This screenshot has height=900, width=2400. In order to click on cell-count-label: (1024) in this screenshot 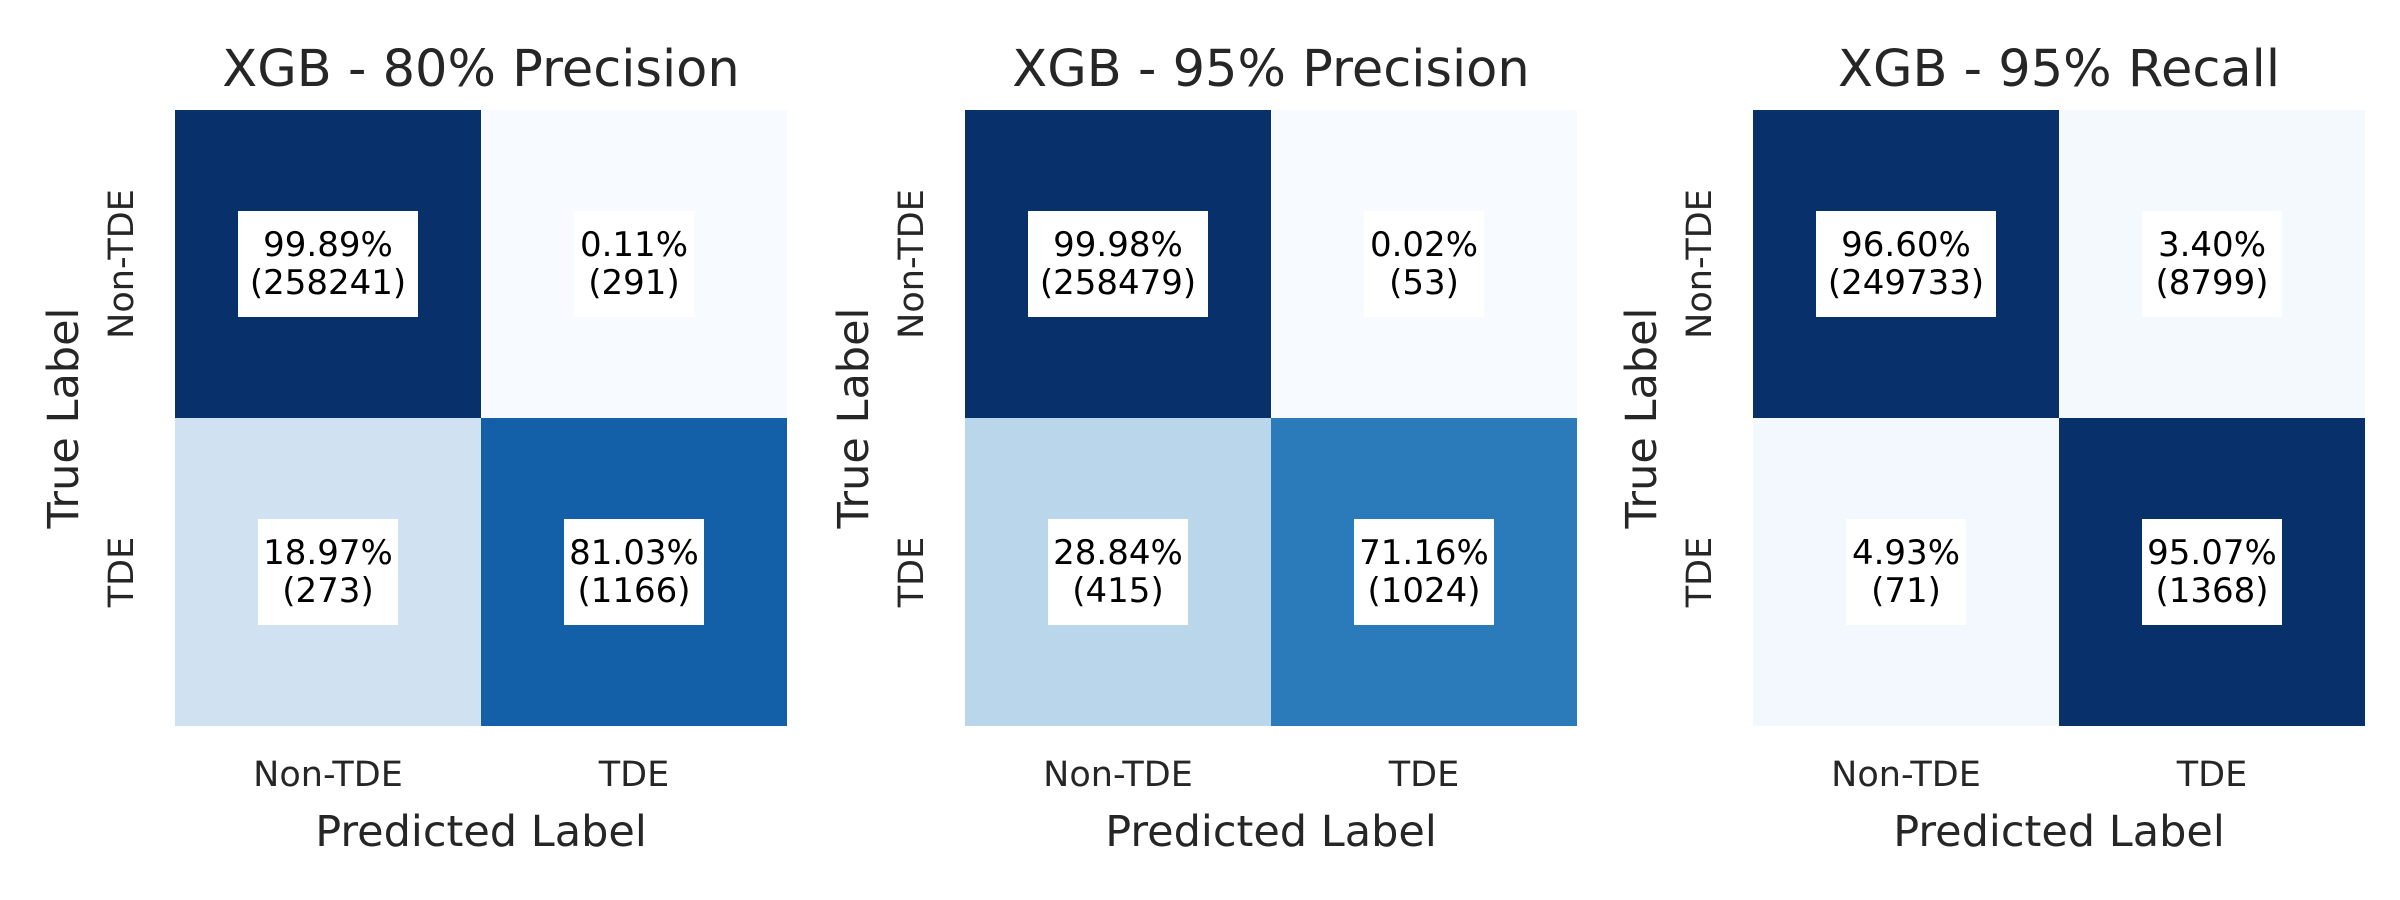, I will do `click(1424, 591)`.